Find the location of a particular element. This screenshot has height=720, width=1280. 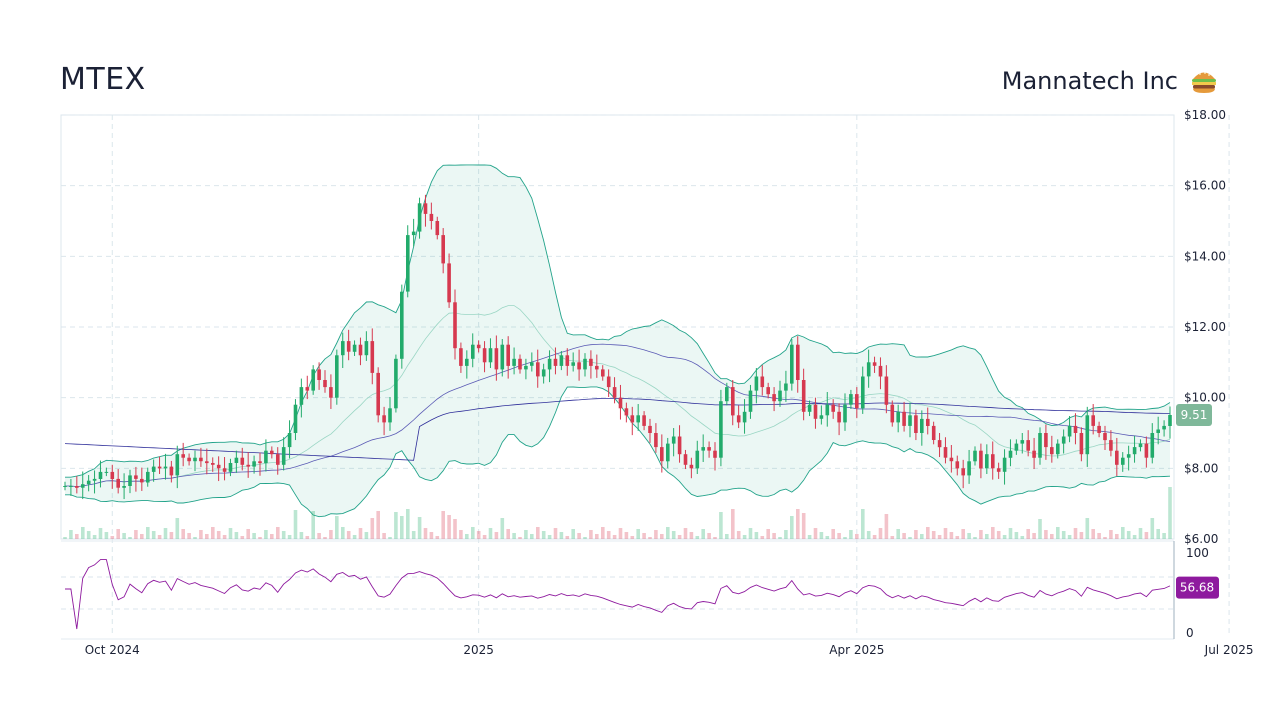

volume-bars is located at coordinates (617, 513).